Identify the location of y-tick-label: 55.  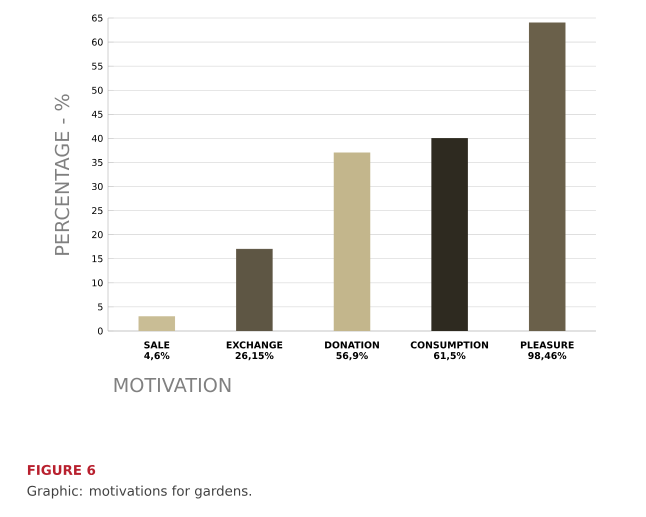
(97, 66).